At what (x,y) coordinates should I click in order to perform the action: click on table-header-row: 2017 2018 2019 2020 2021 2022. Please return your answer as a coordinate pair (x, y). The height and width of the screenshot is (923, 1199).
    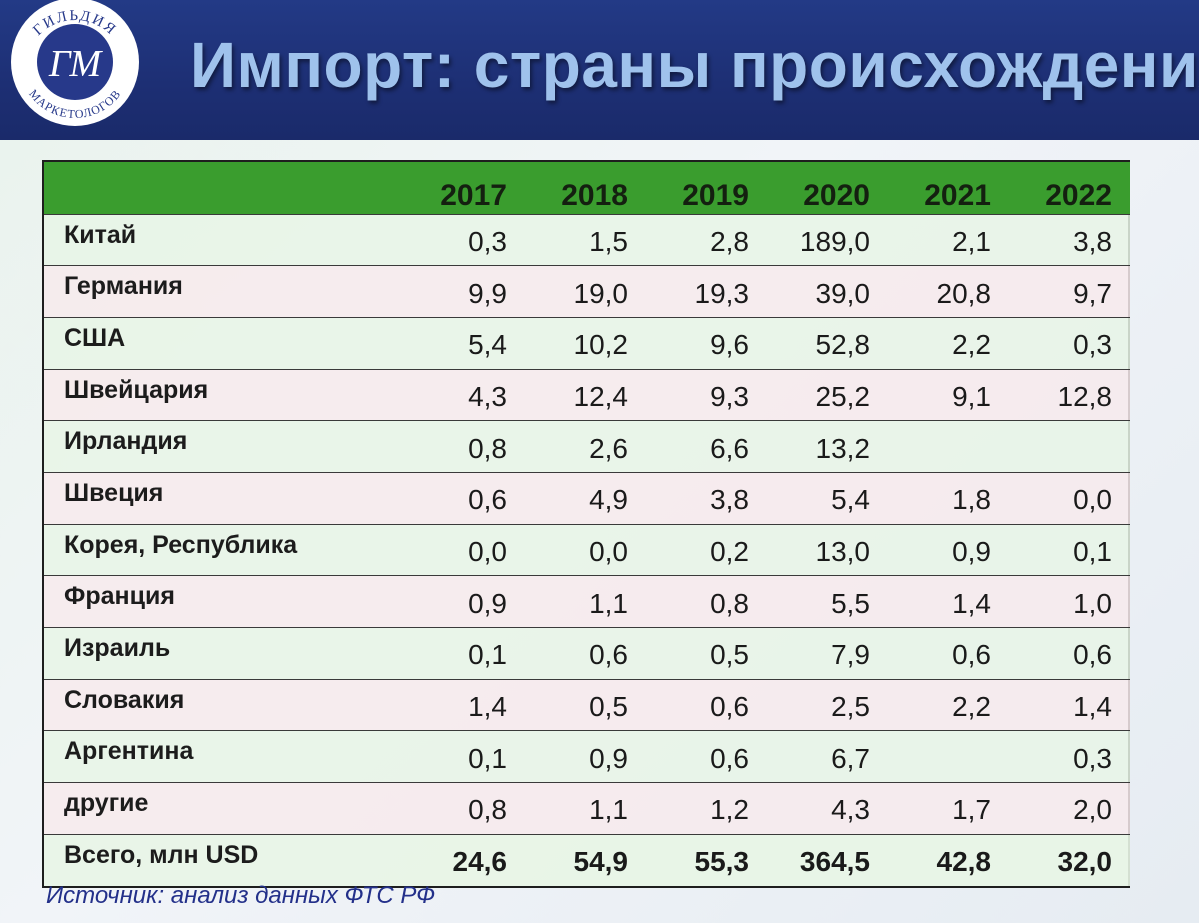
    Looking at the image, I should click on (587, 188).